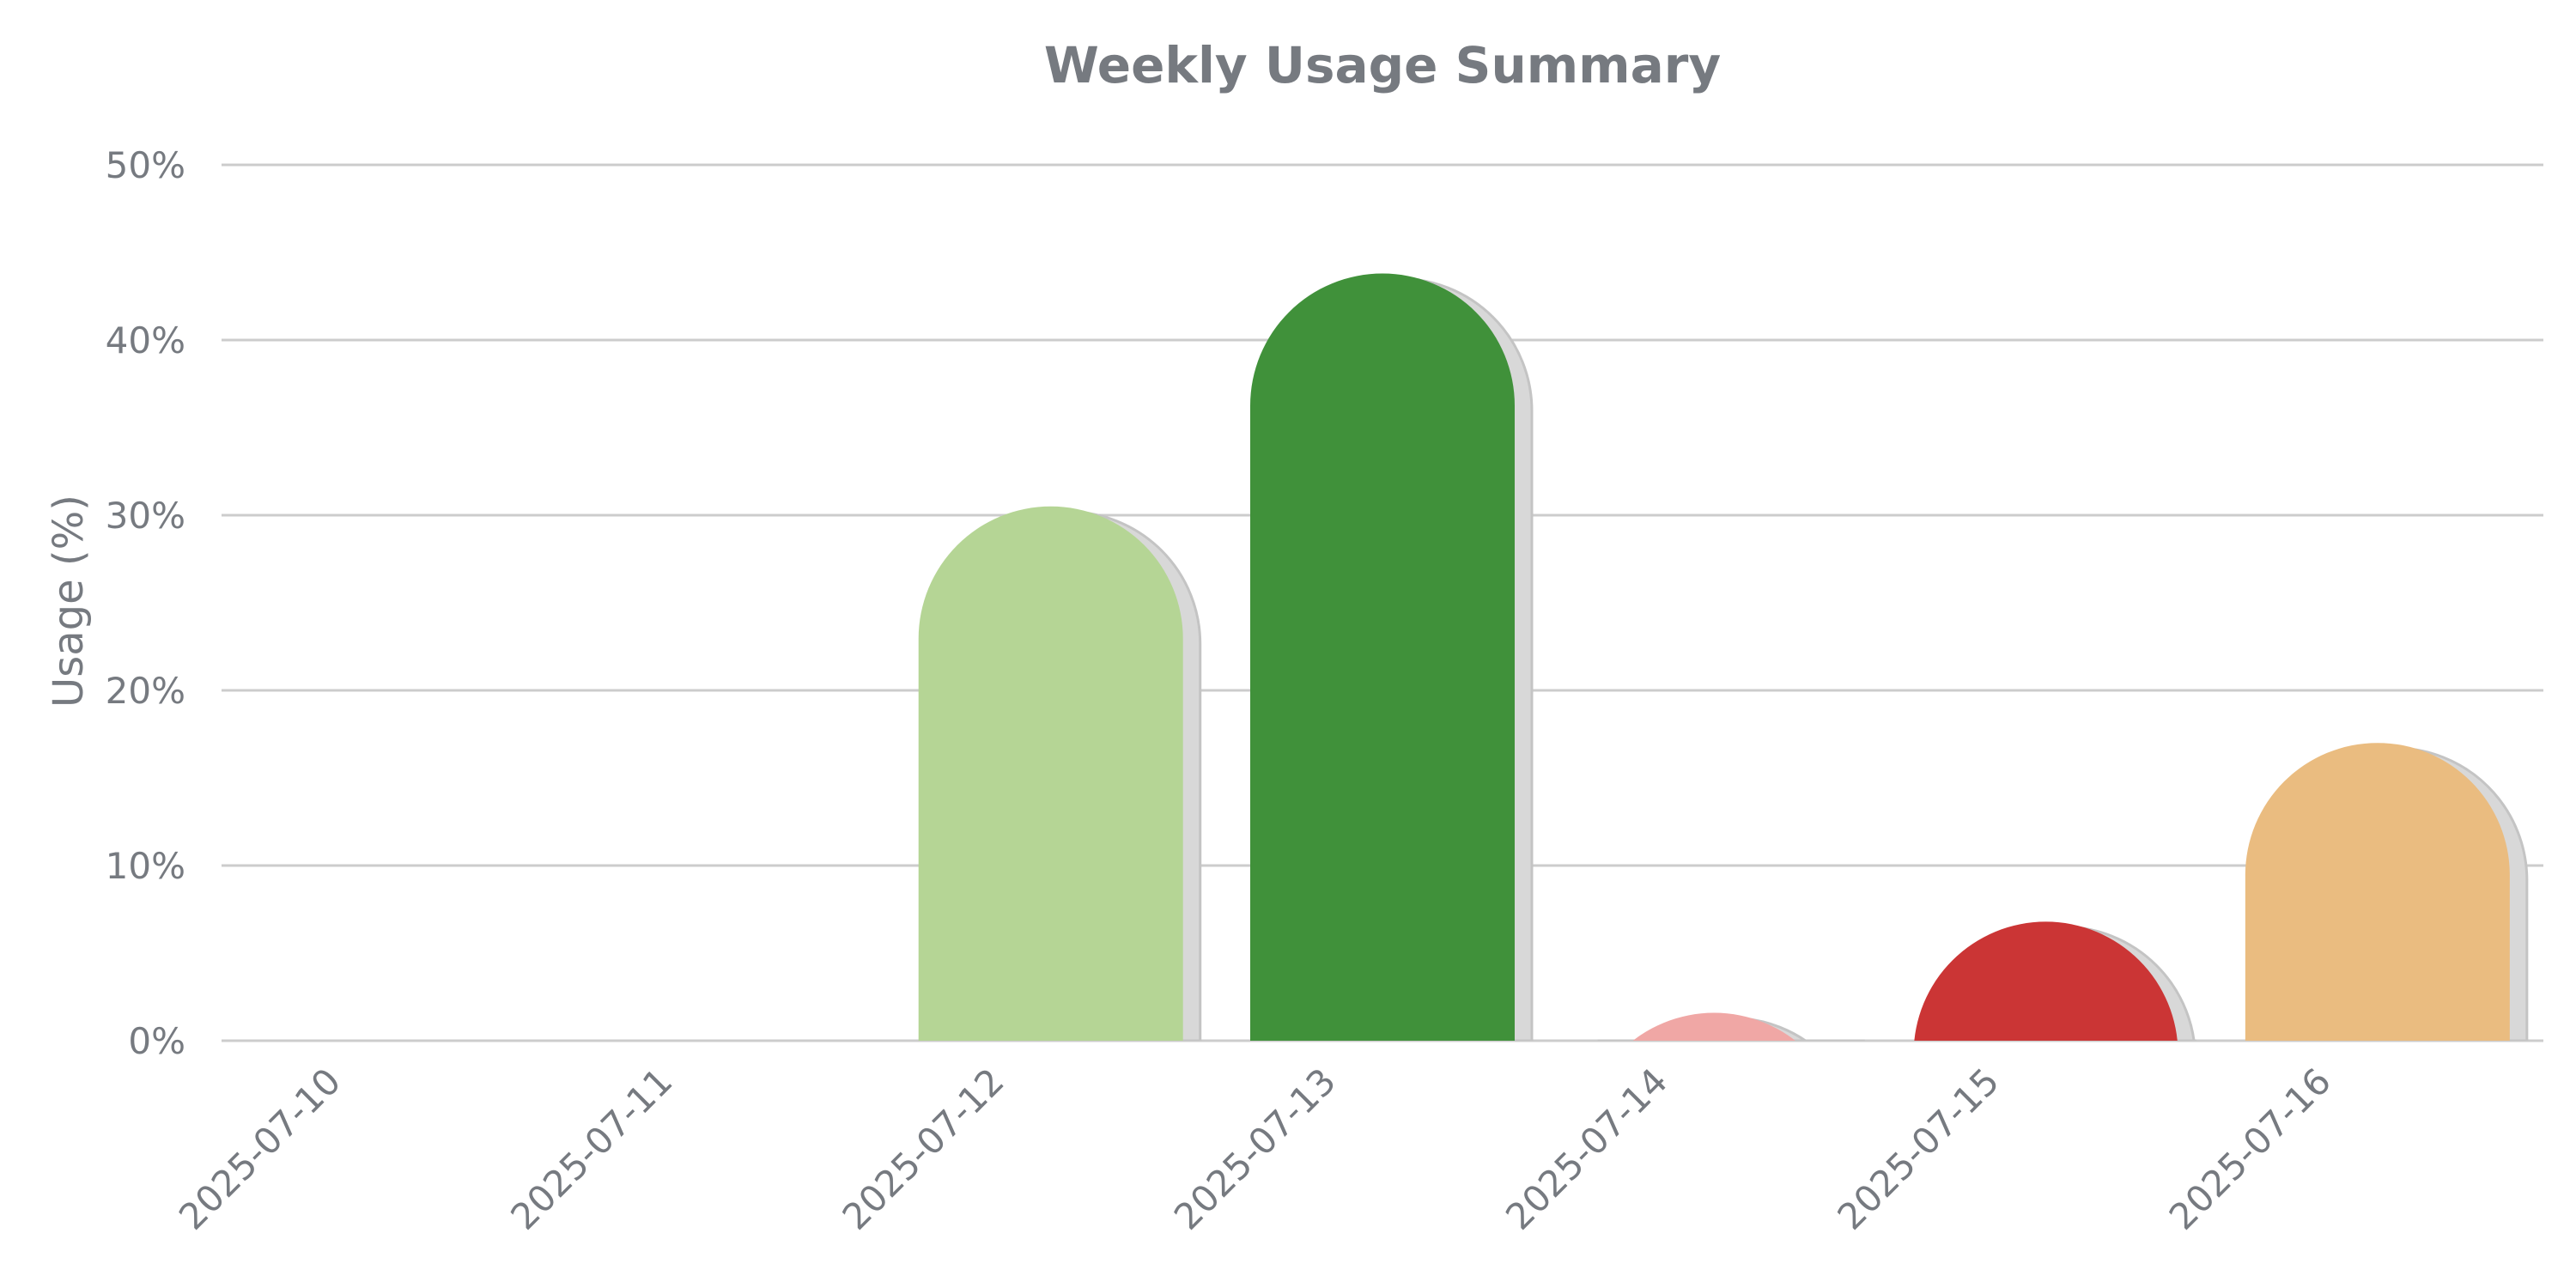  Describe the element at coordinates (2250, 1148) in the screenshot. I see `x-tick-label: 2025-07-16` at that location.